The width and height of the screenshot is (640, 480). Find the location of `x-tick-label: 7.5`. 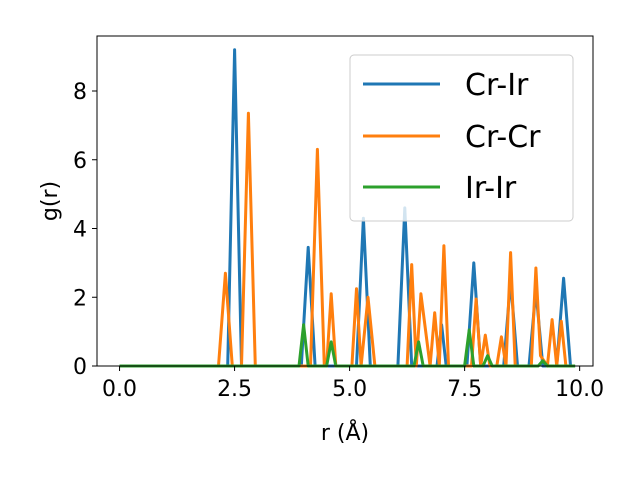

x-tick-label: 7.5 is located at coordinates (464, 389).